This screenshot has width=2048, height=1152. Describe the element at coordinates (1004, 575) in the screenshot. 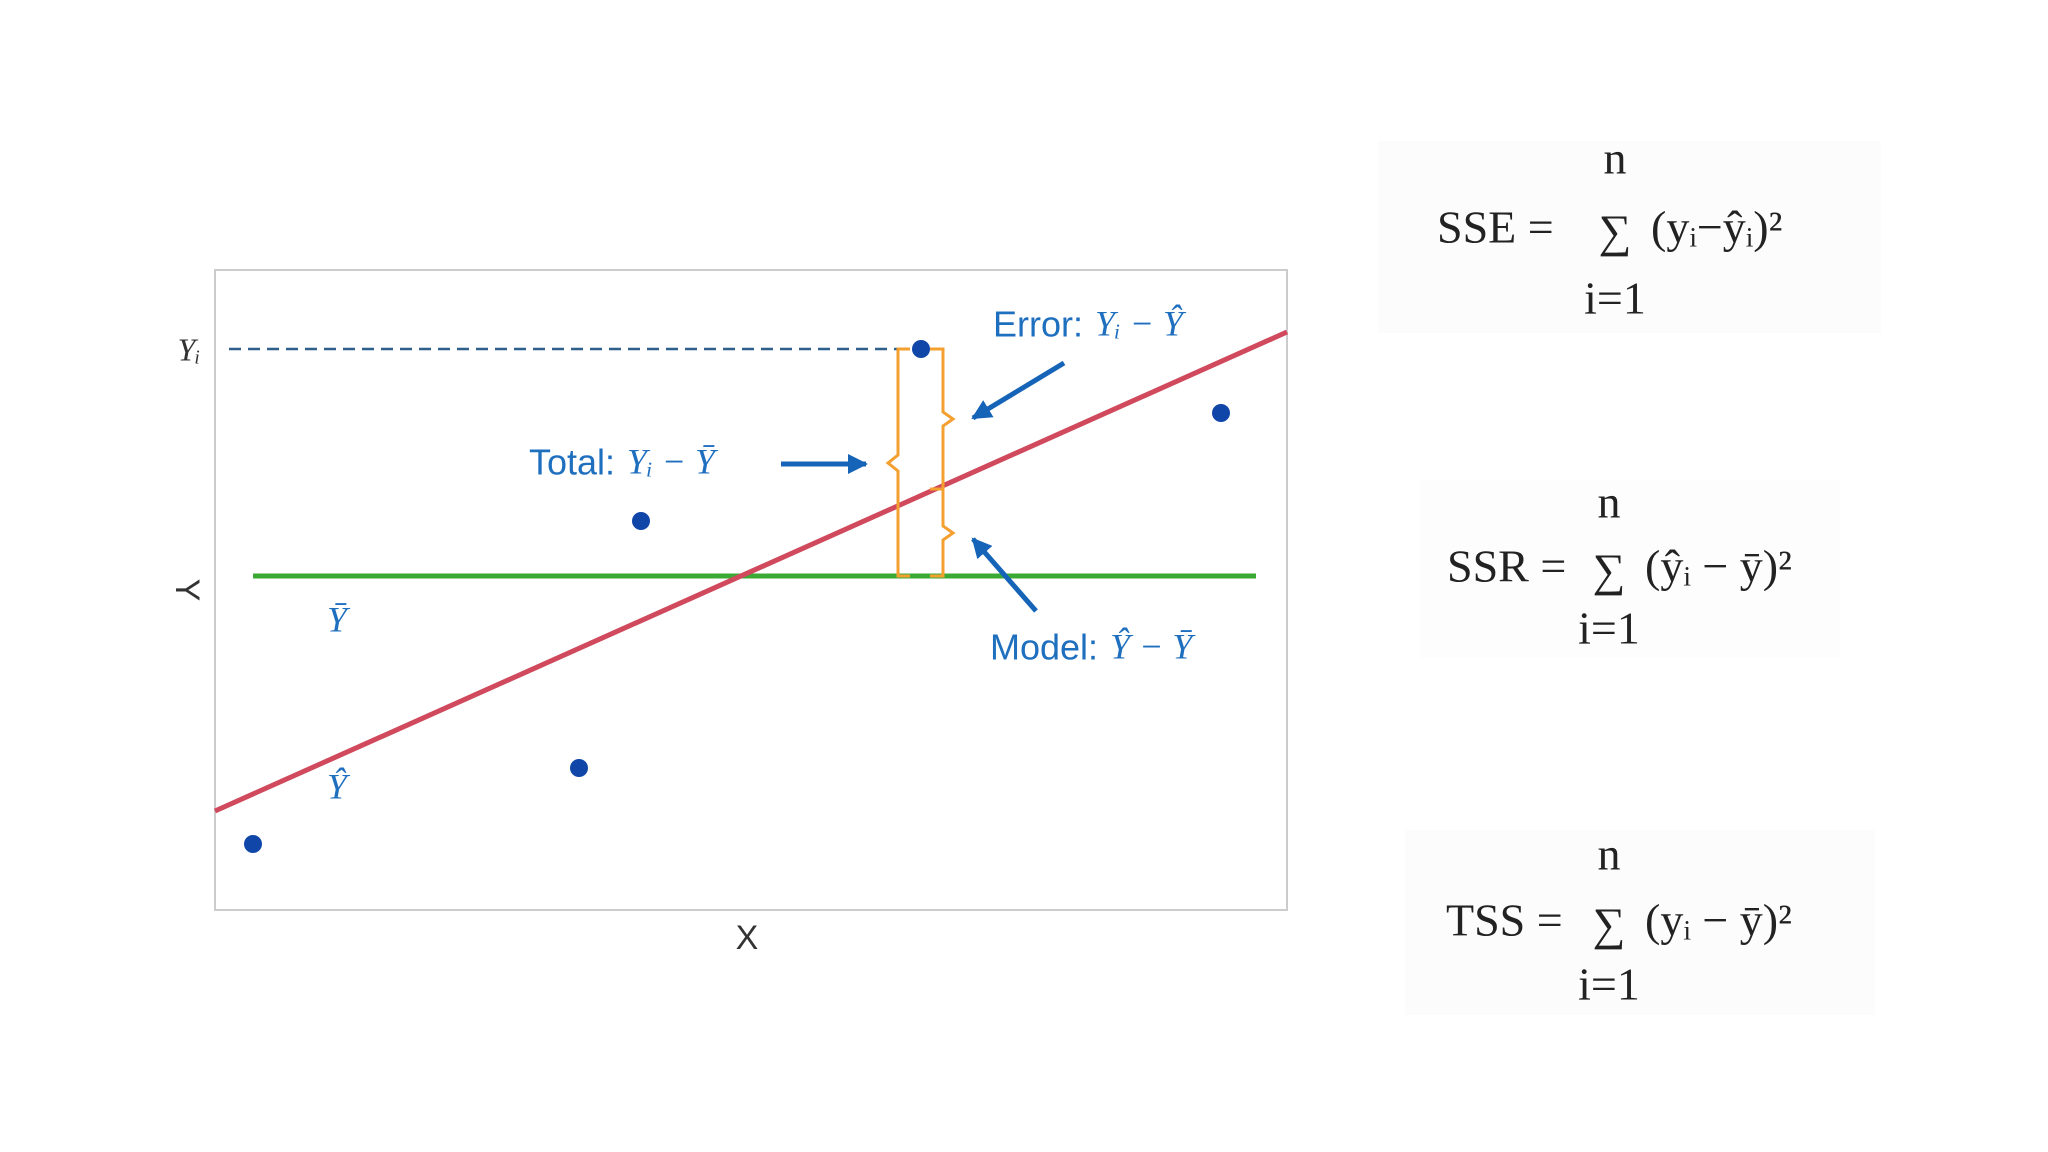

I see `model-arrow` at that location.